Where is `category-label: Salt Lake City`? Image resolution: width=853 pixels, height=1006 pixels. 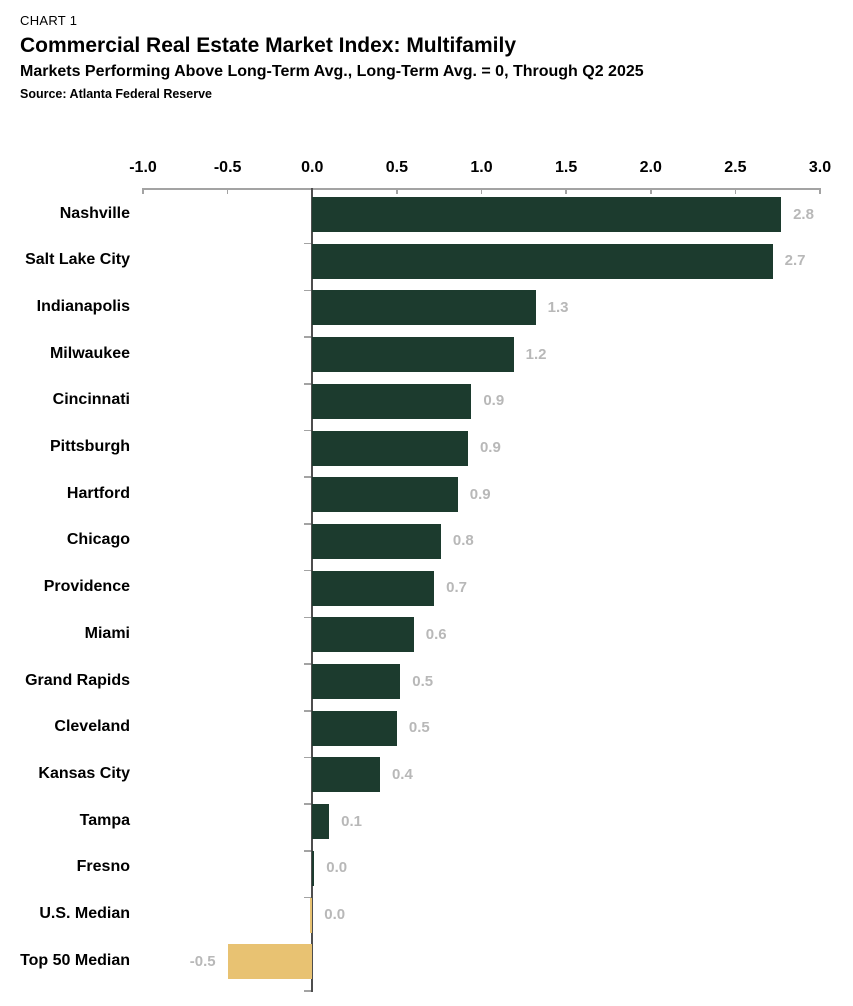 category-label: Salt Lake City is located at coordinates (77, 260).